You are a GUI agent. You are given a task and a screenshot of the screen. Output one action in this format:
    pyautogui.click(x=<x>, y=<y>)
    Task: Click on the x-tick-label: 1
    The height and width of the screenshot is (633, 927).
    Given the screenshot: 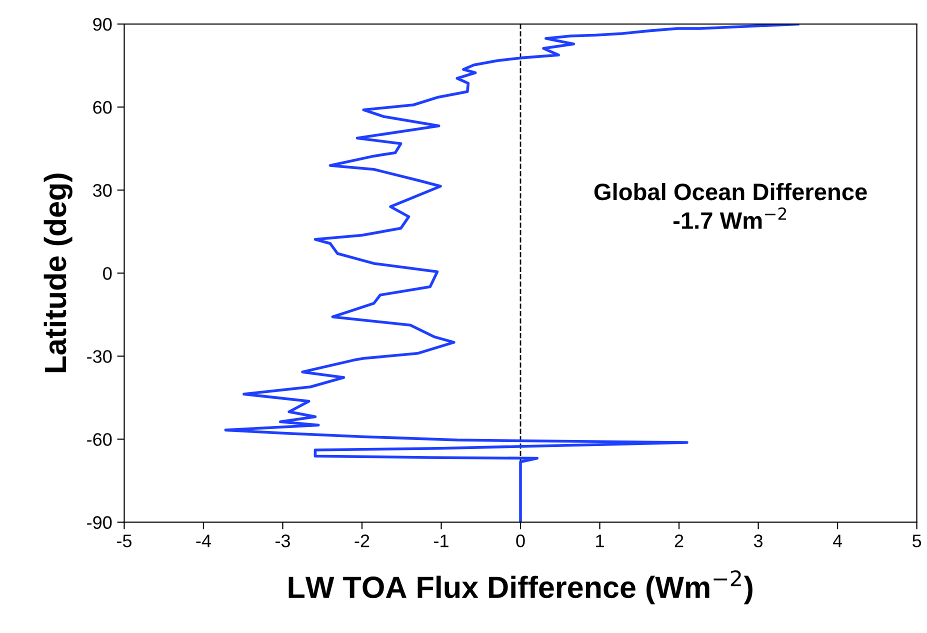 What is the action you would take?
    pyautogui.click(x=600, y=541)
    